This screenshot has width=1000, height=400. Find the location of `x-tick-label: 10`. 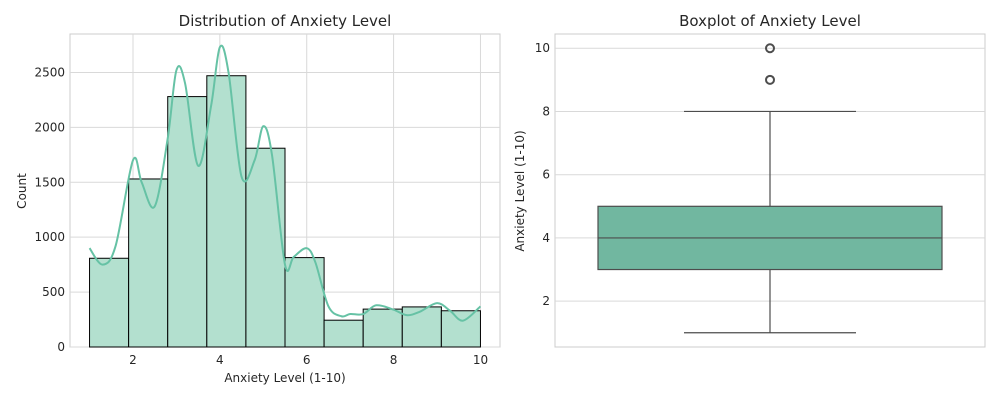

x-tick-label: 10 is located at coordinates (480, 360).